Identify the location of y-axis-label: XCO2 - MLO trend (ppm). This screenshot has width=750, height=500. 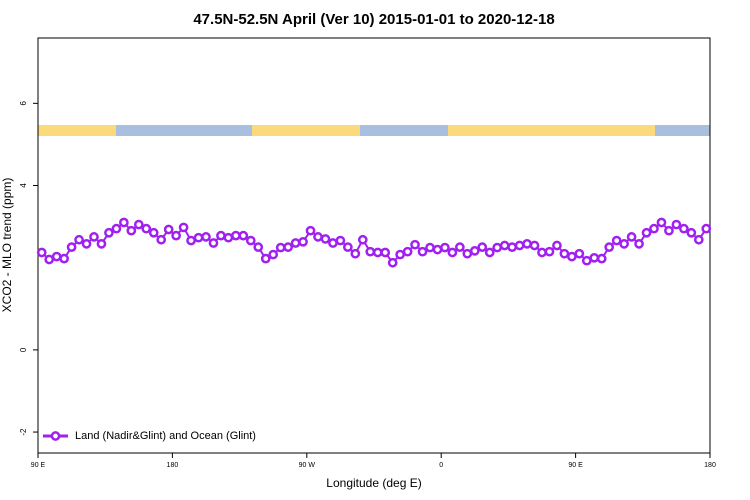
(7, 245).